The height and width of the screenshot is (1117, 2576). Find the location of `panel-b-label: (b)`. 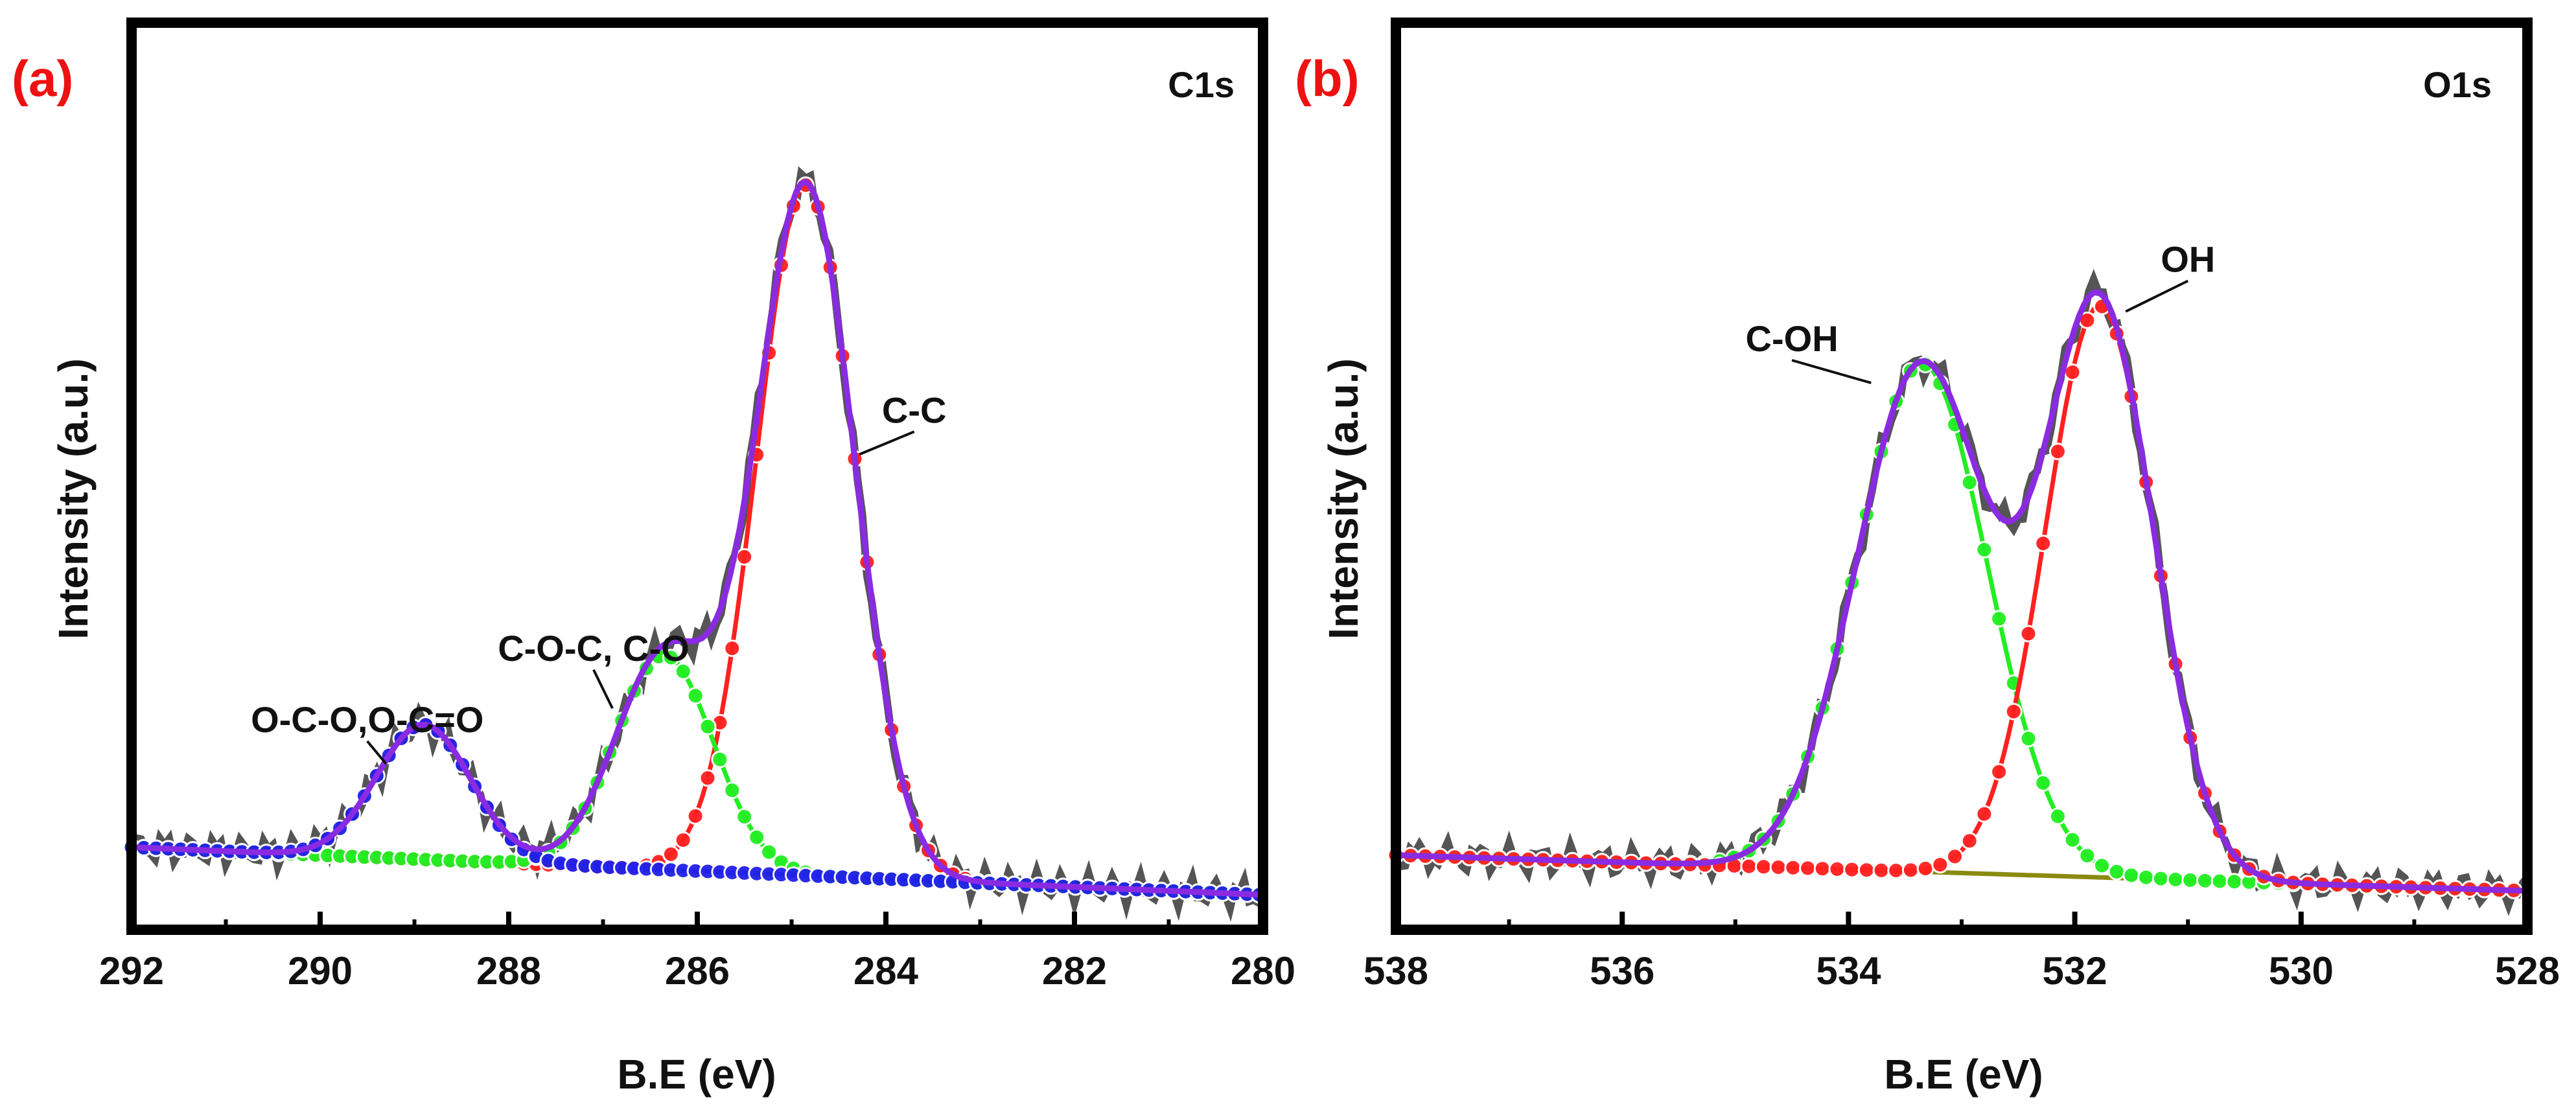

panel-b-label: (b) is located at coordinates (1328, 78).